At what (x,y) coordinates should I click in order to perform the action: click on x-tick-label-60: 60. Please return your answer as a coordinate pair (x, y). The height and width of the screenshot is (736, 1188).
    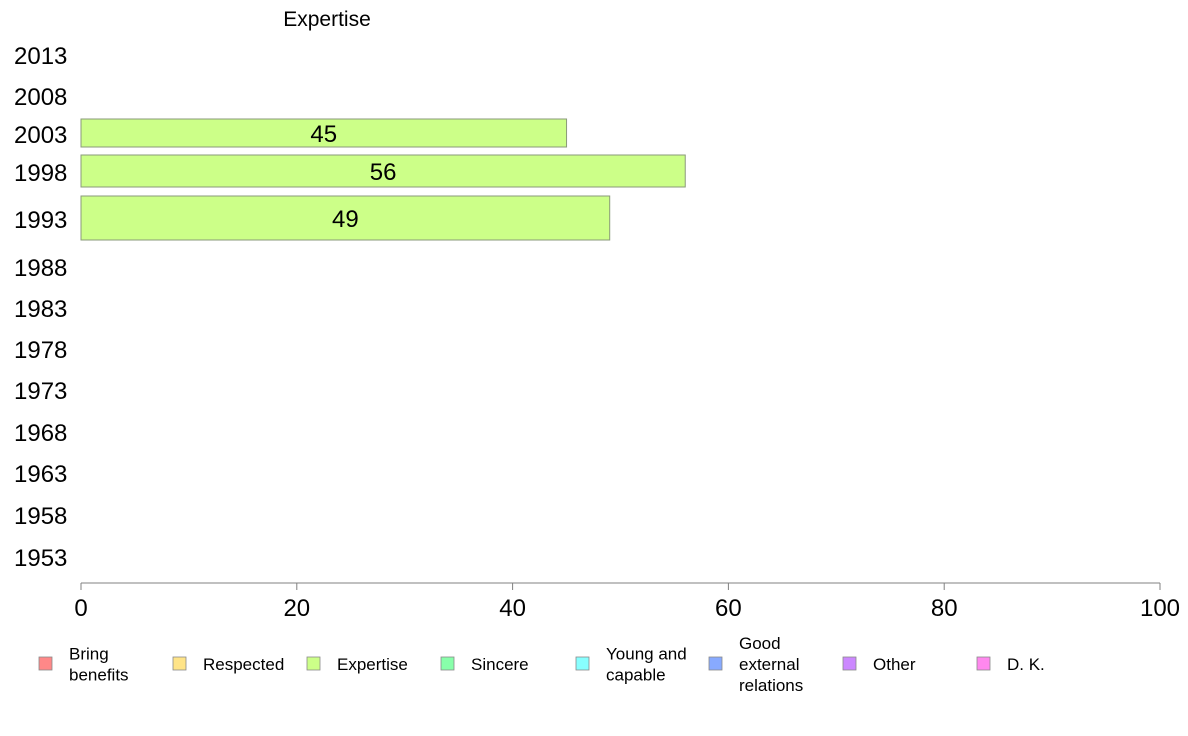
    Looking at the image, I should click on (728, 608).